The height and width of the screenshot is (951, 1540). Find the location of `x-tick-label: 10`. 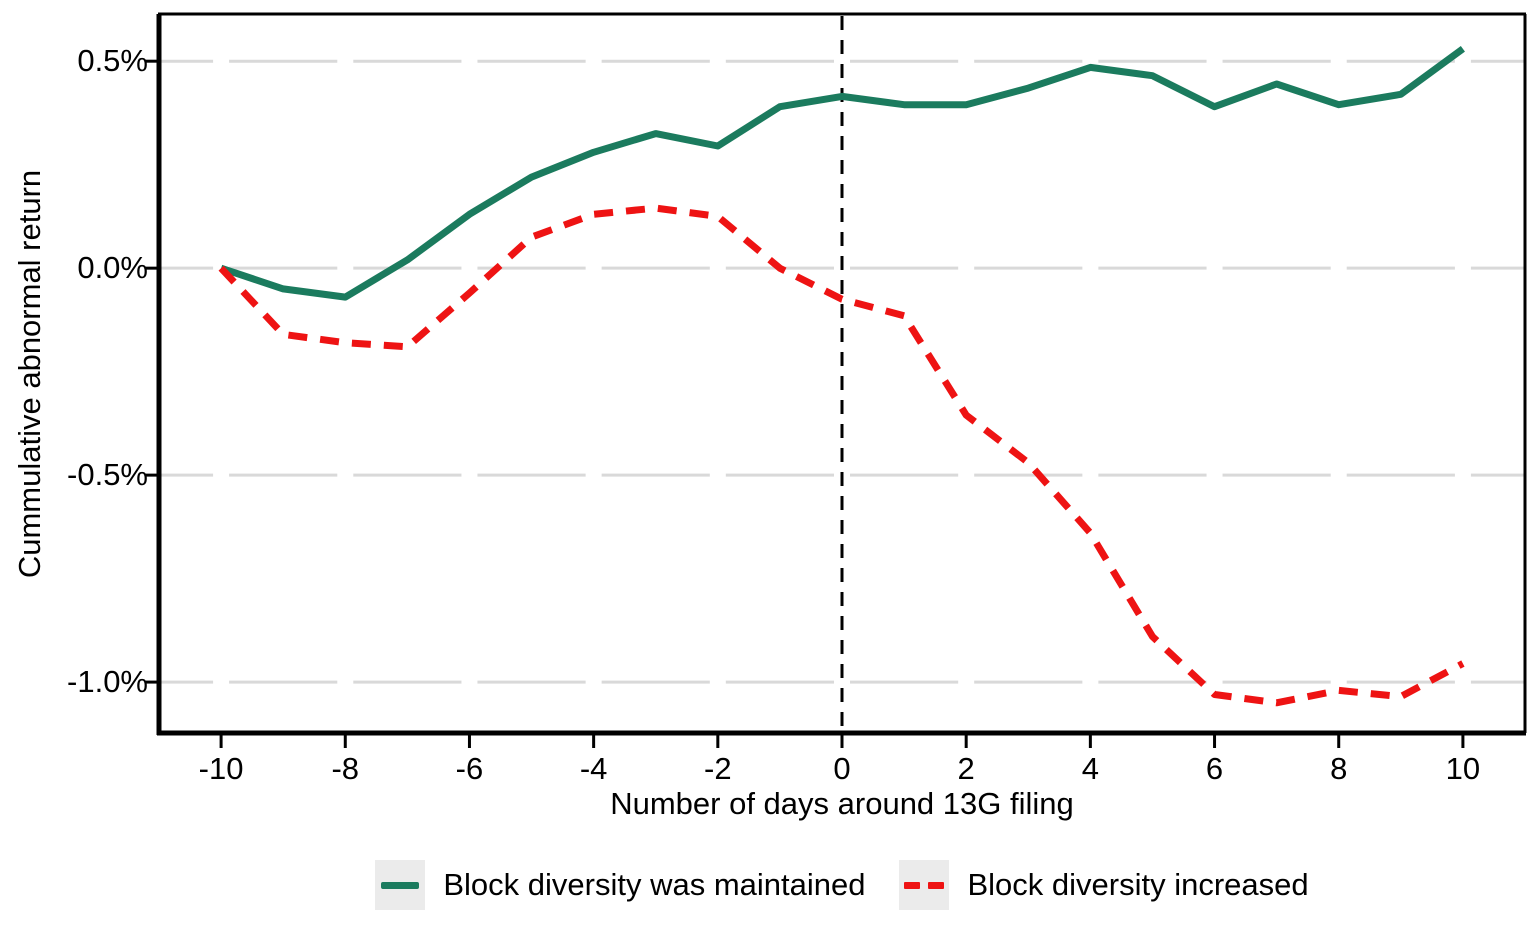

x-tick-label: 10 is located at coordinates (1463, 768).